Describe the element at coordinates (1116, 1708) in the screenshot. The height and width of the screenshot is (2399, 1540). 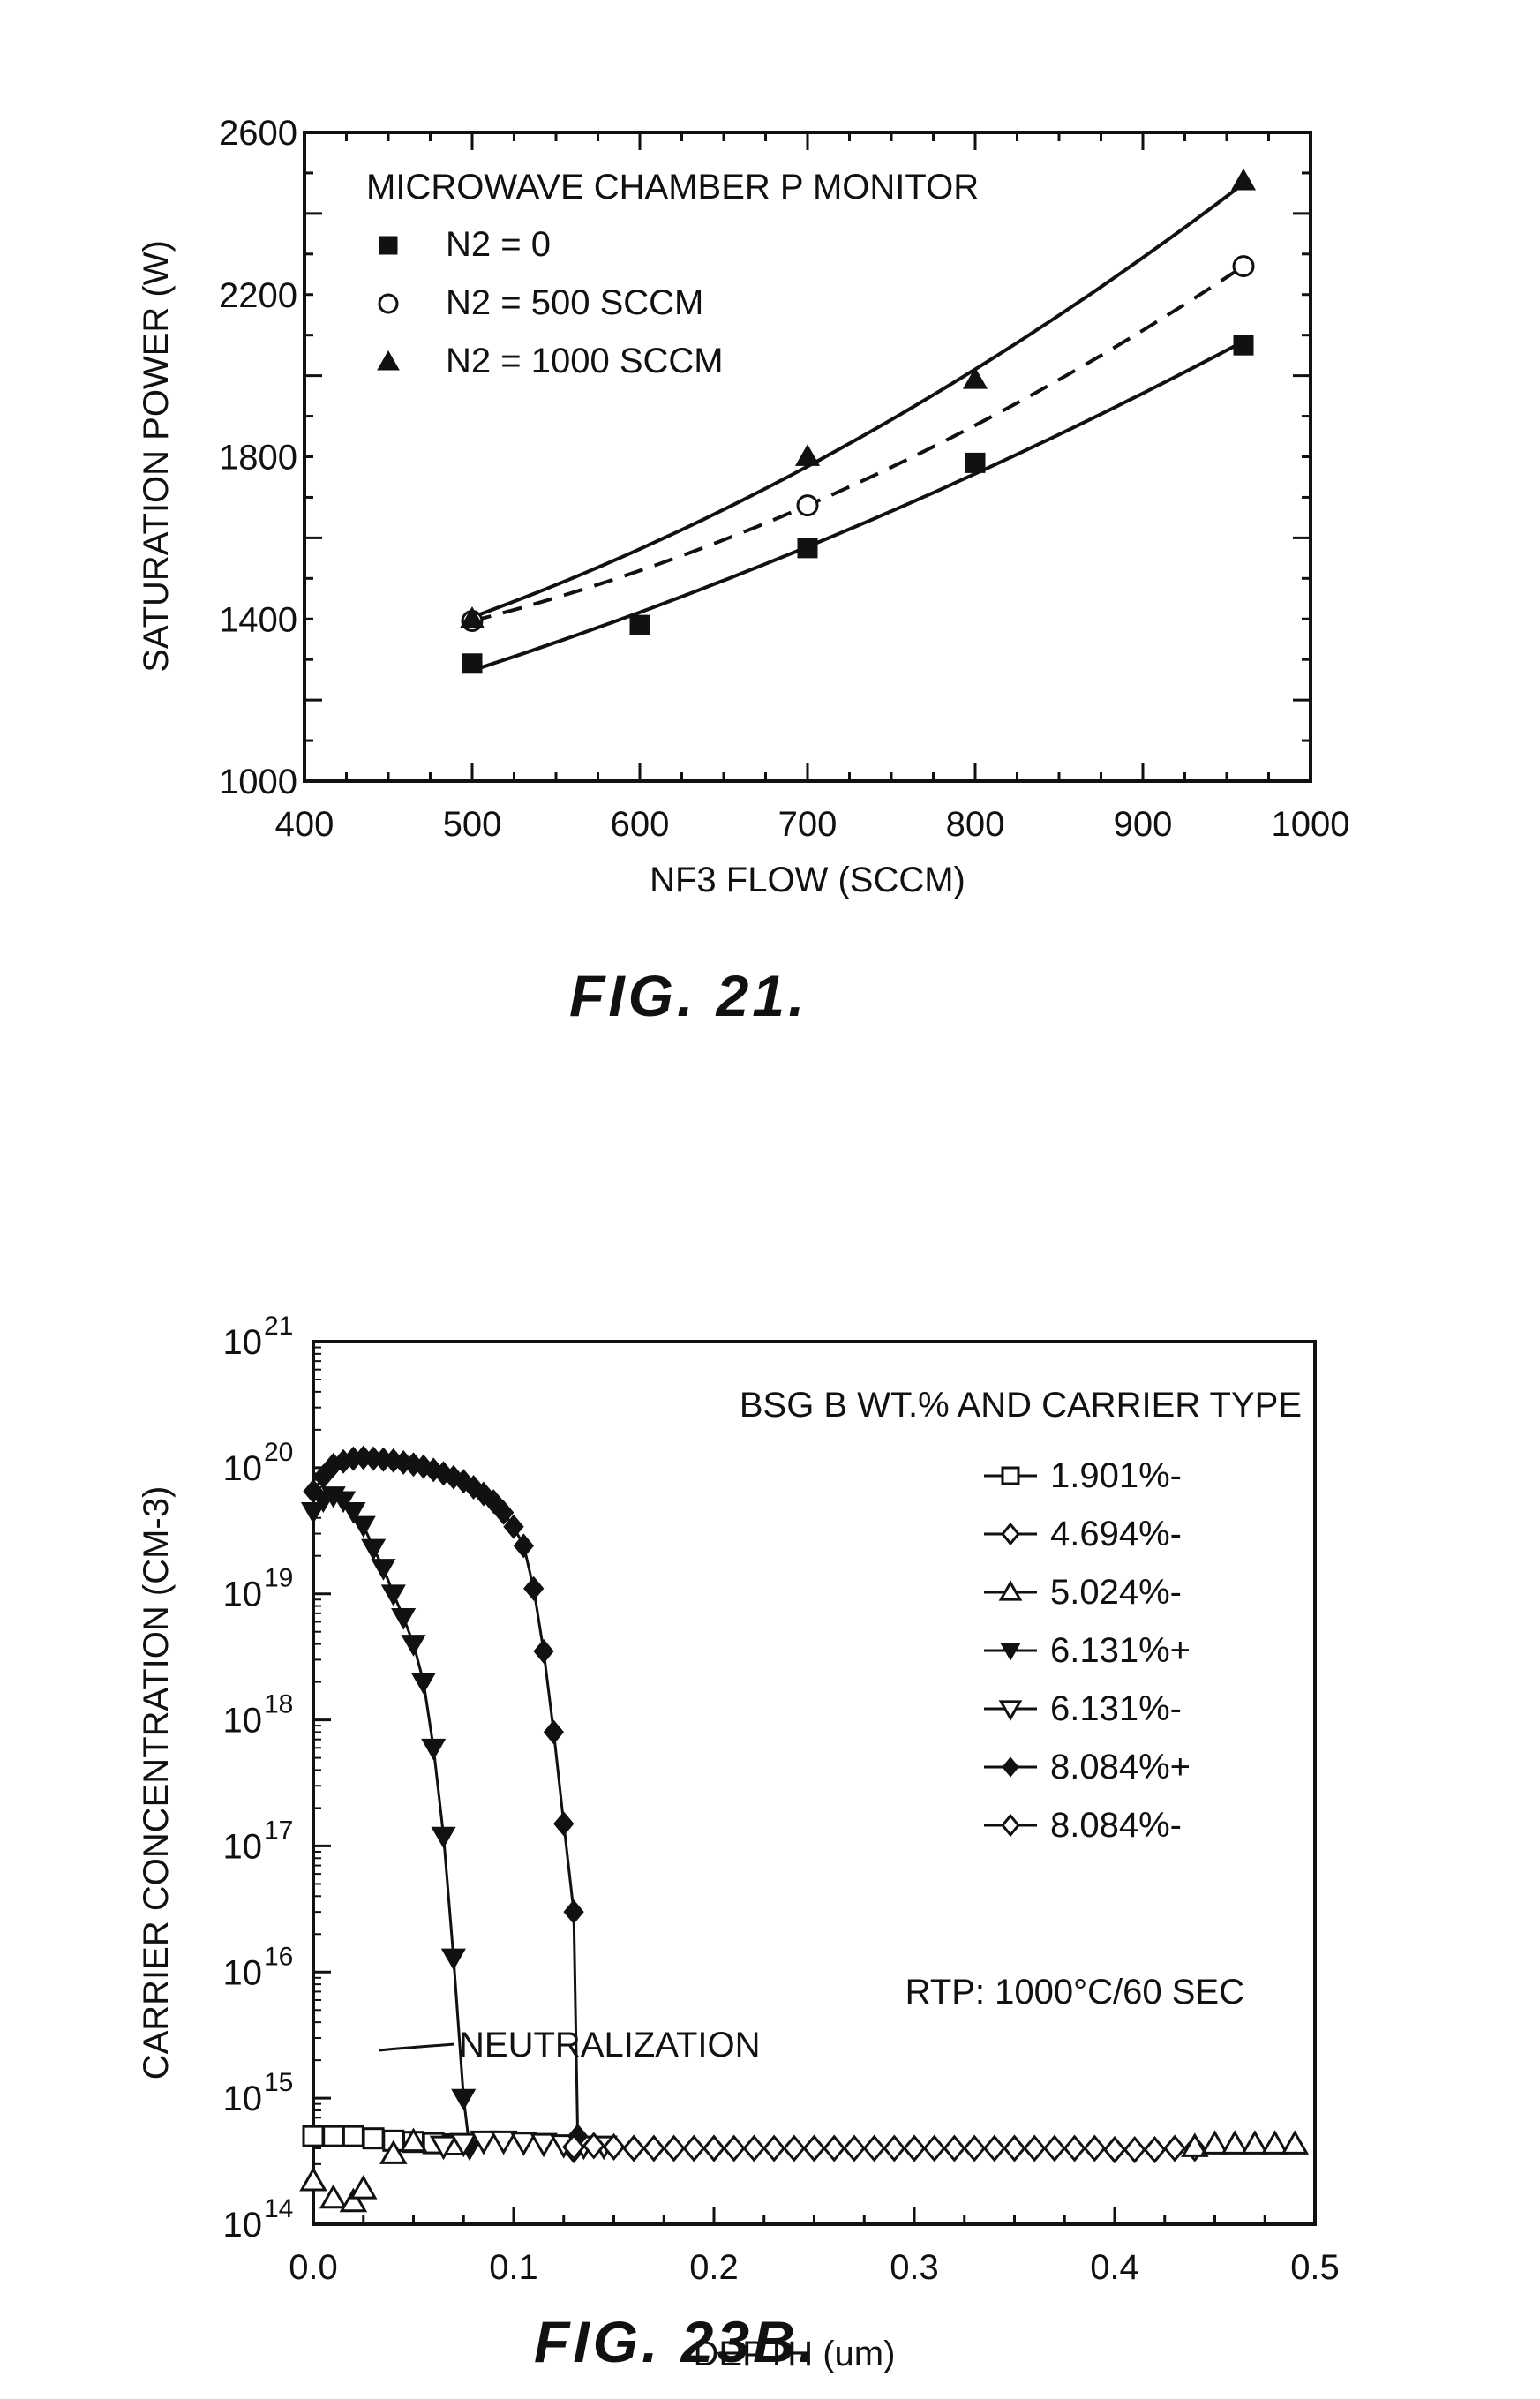
I see `legend-label: 6.131%-` at that location.